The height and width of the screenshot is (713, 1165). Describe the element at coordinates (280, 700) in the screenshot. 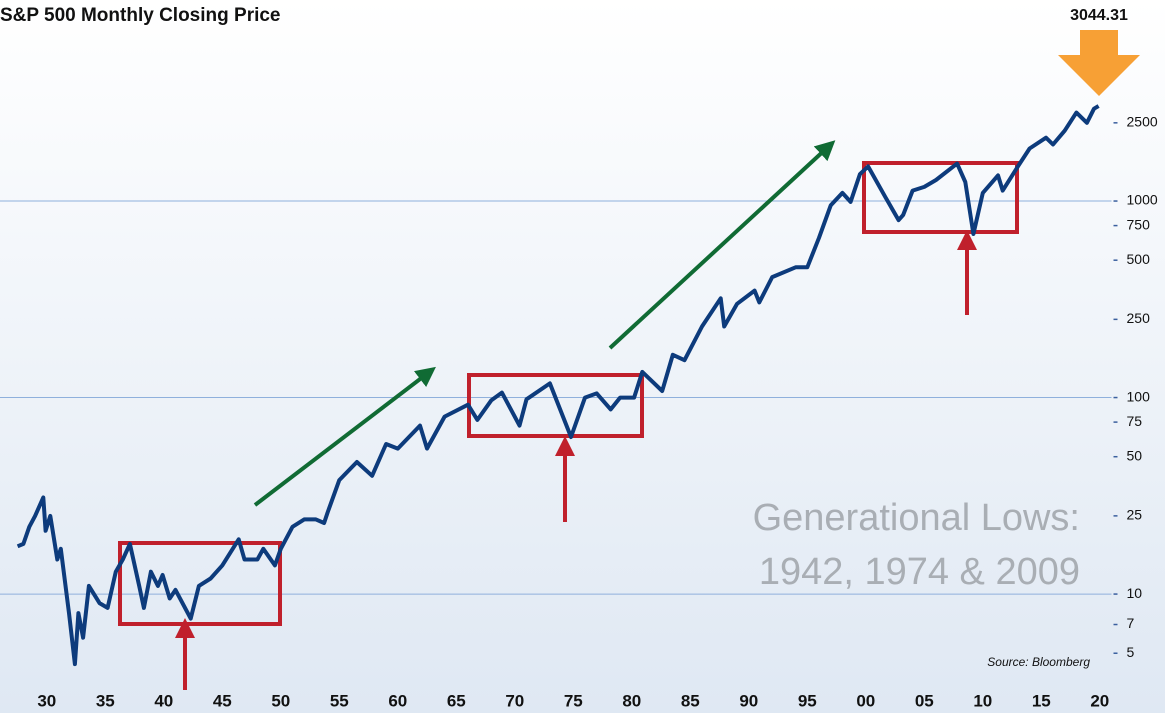

I see `x-tick-label: 50` at that location.